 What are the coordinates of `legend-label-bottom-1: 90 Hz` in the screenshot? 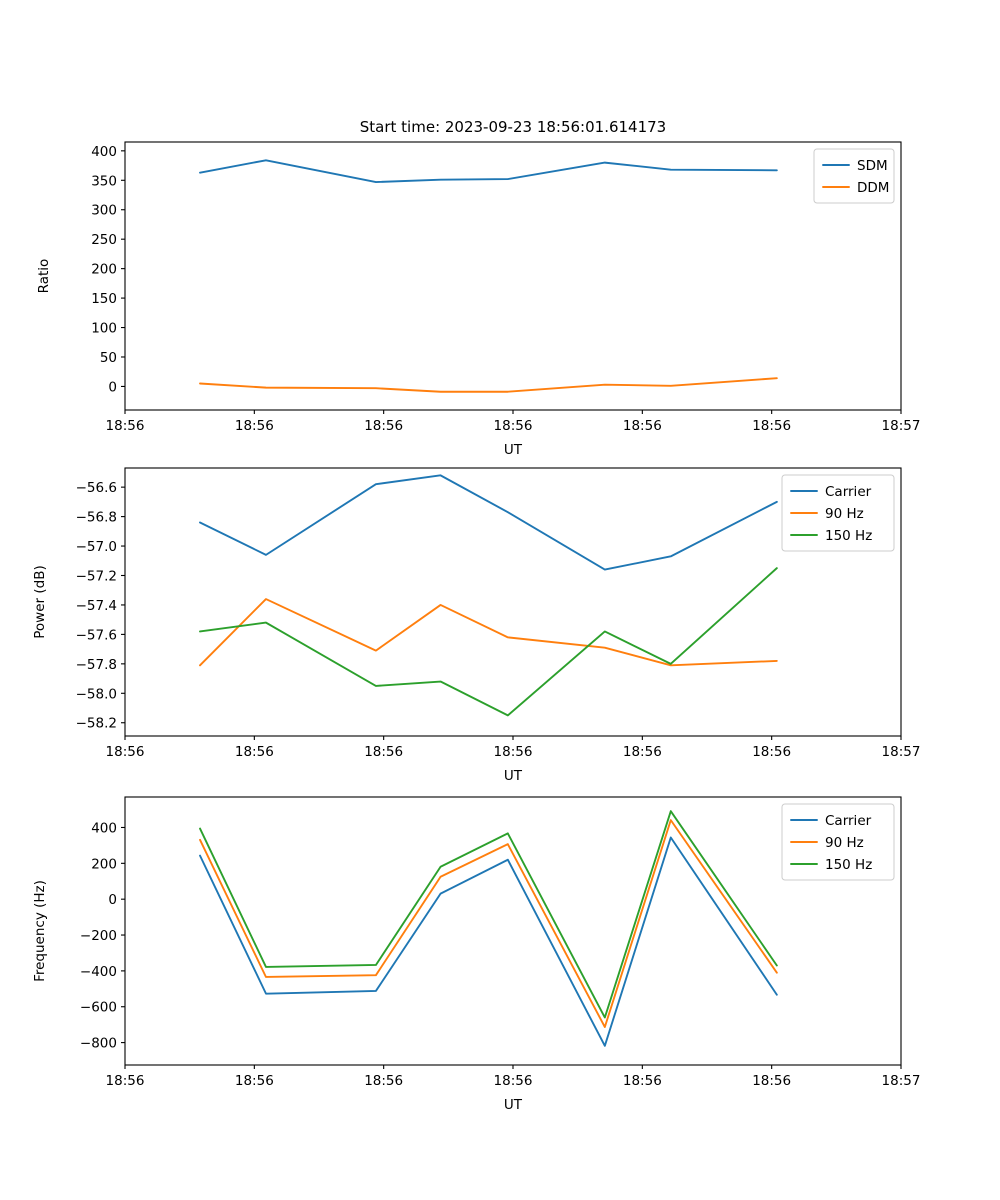 It's located at (844, 843).